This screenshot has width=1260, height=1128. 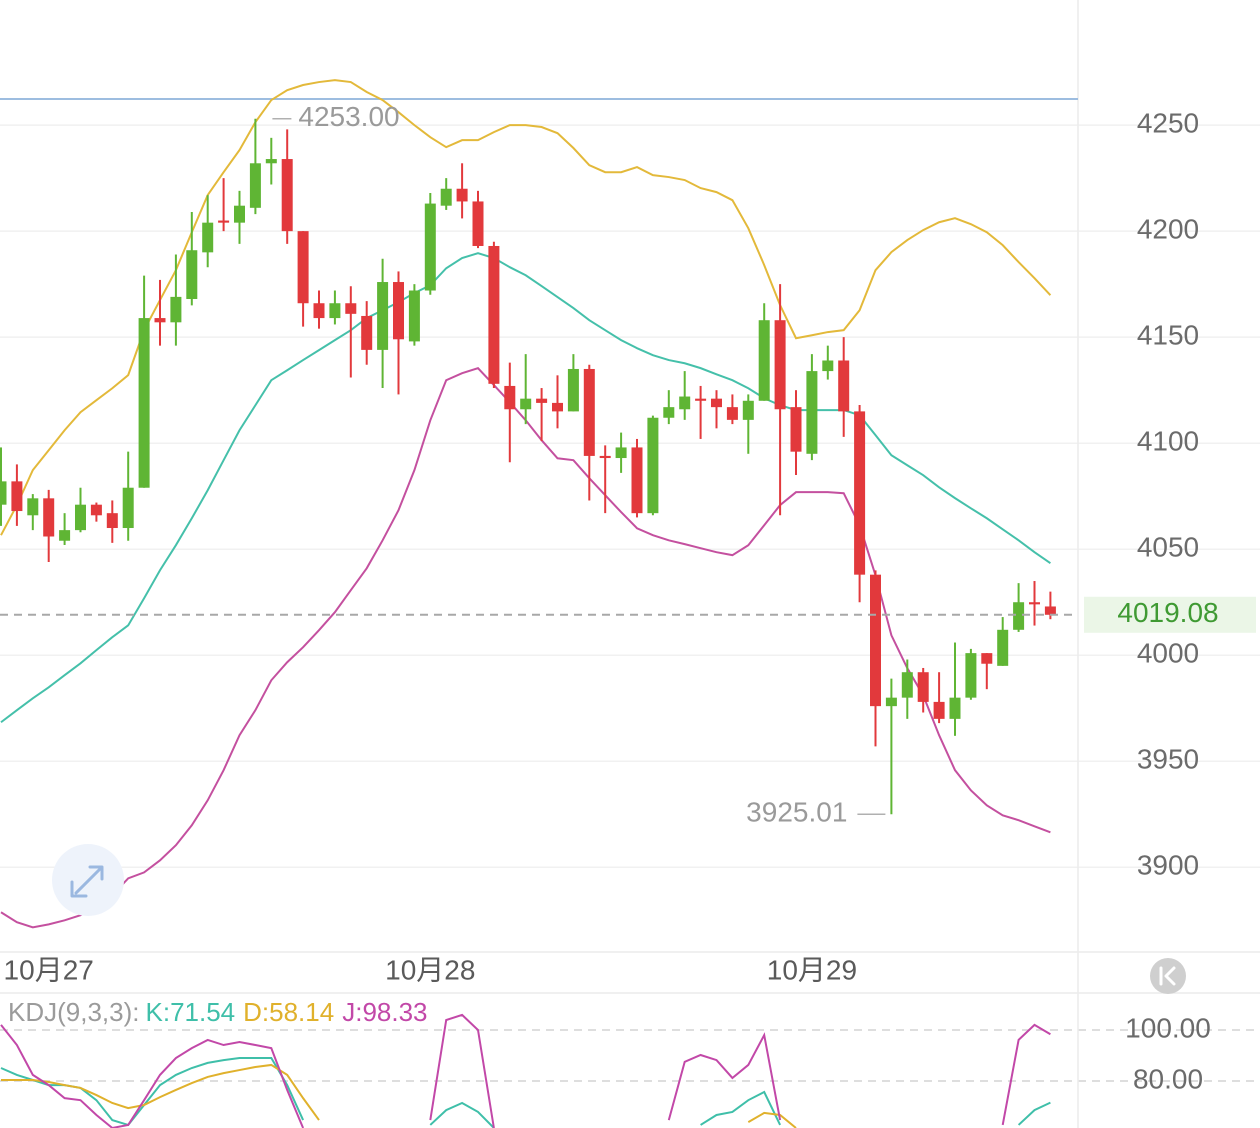 What do you see at coordinates (74, 1012) in the screenshot?
I see `kdj-title: KDJ(9,3,3):` at bounding box center [74, 1012].